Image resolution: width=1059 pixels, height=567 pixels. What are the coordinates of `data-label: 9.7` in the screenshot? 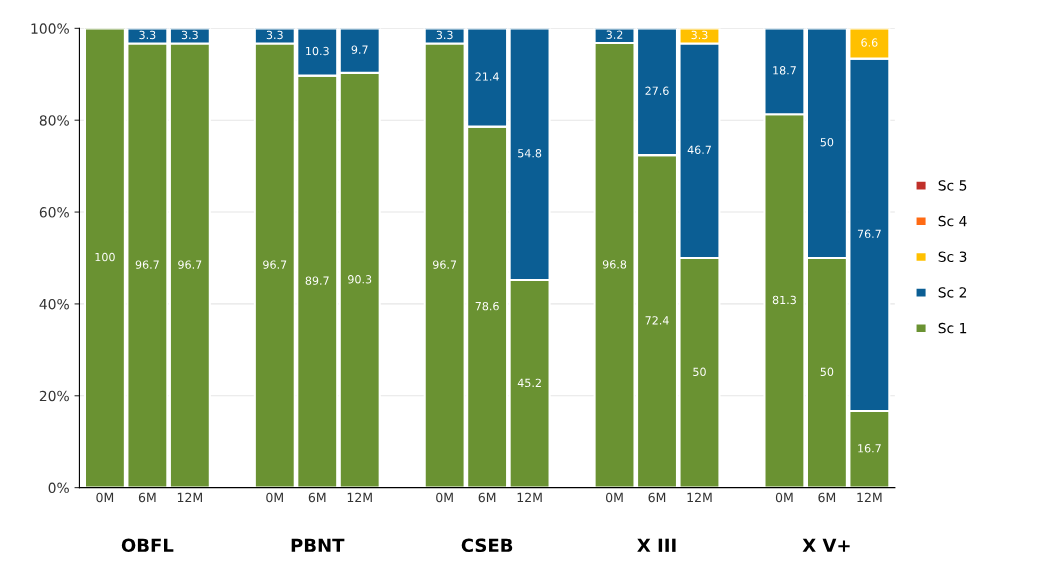 It's located at (359, 49).